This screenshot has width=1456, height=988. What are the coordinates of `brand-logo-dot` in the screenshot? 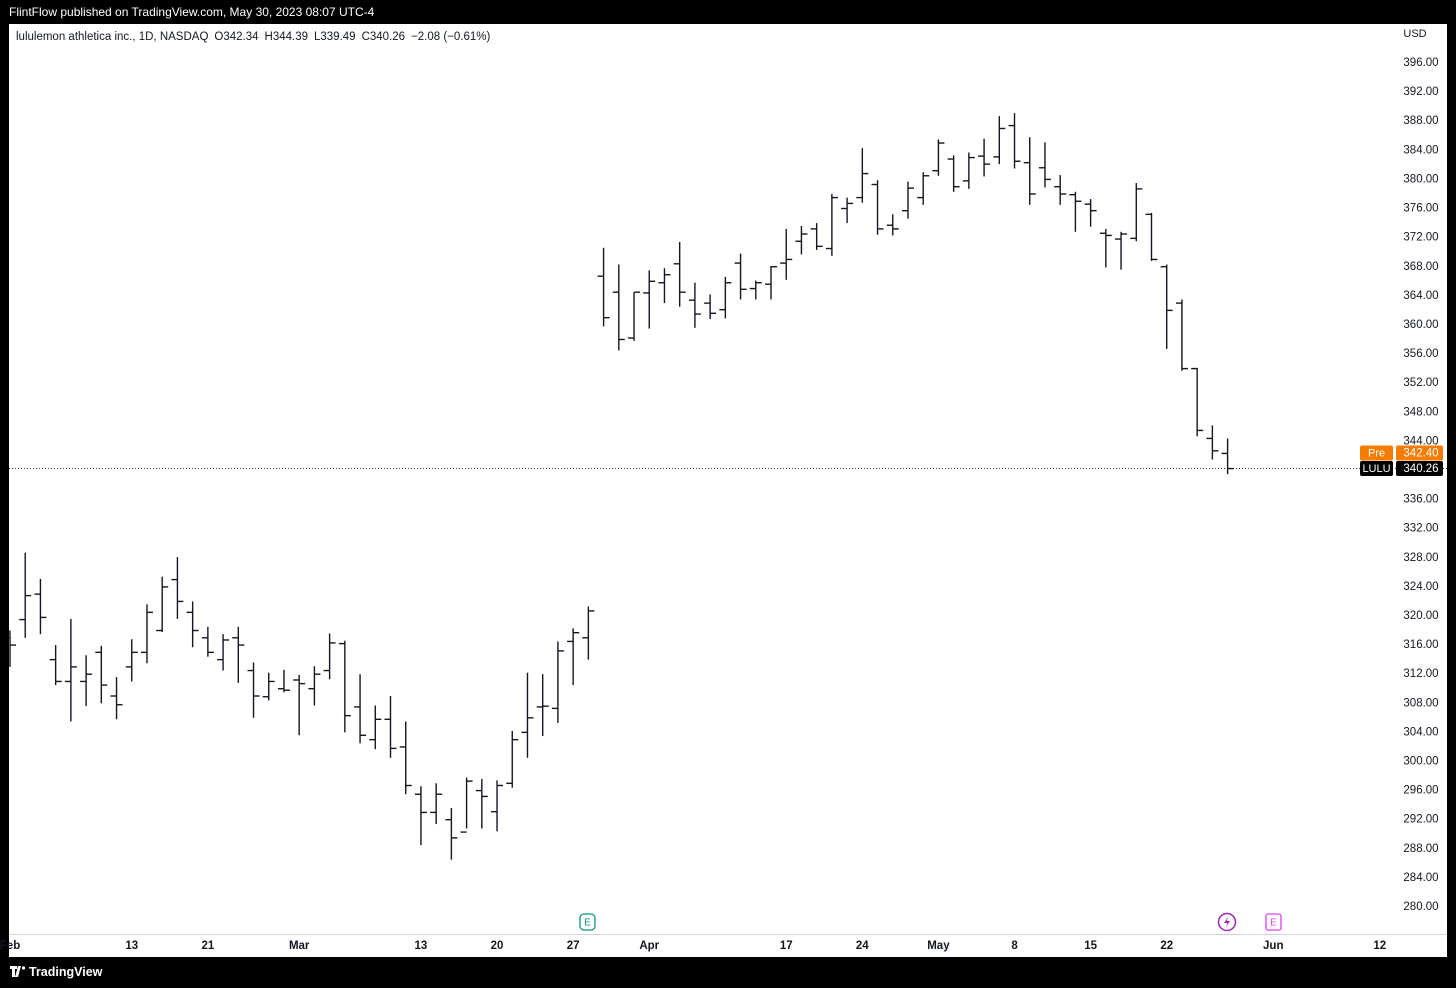 It's located at (23, 968).